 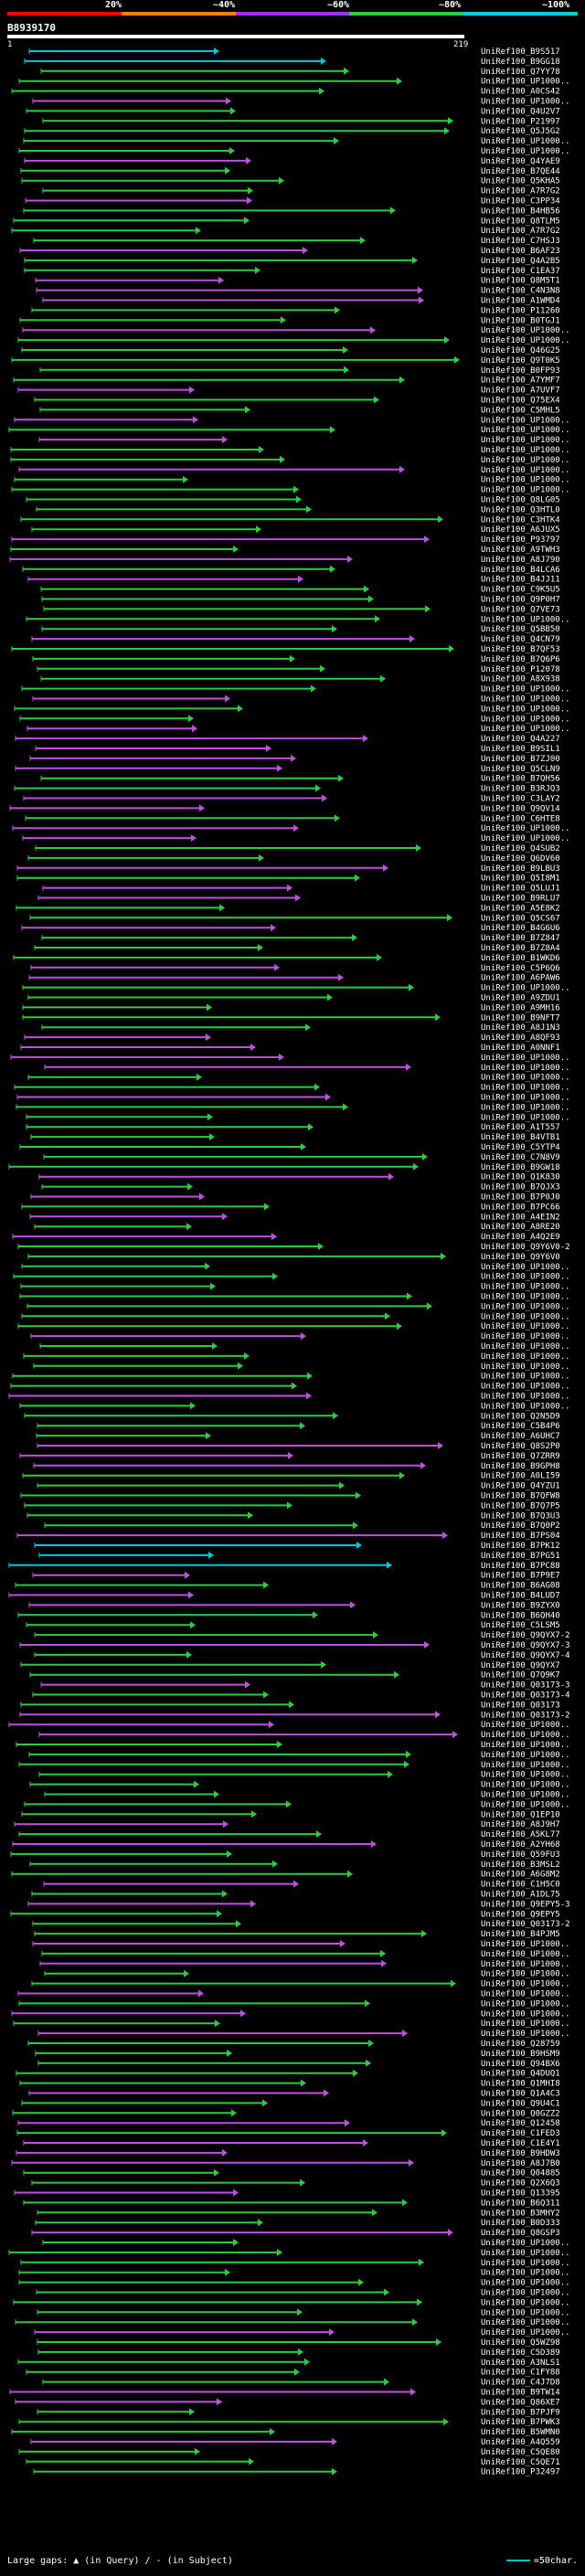 What do you see at coordinates (520, 2094) in the screenshot?
I see `hit-label: UniRef100_Q1A4C3` at bounding box center [520, 2094].